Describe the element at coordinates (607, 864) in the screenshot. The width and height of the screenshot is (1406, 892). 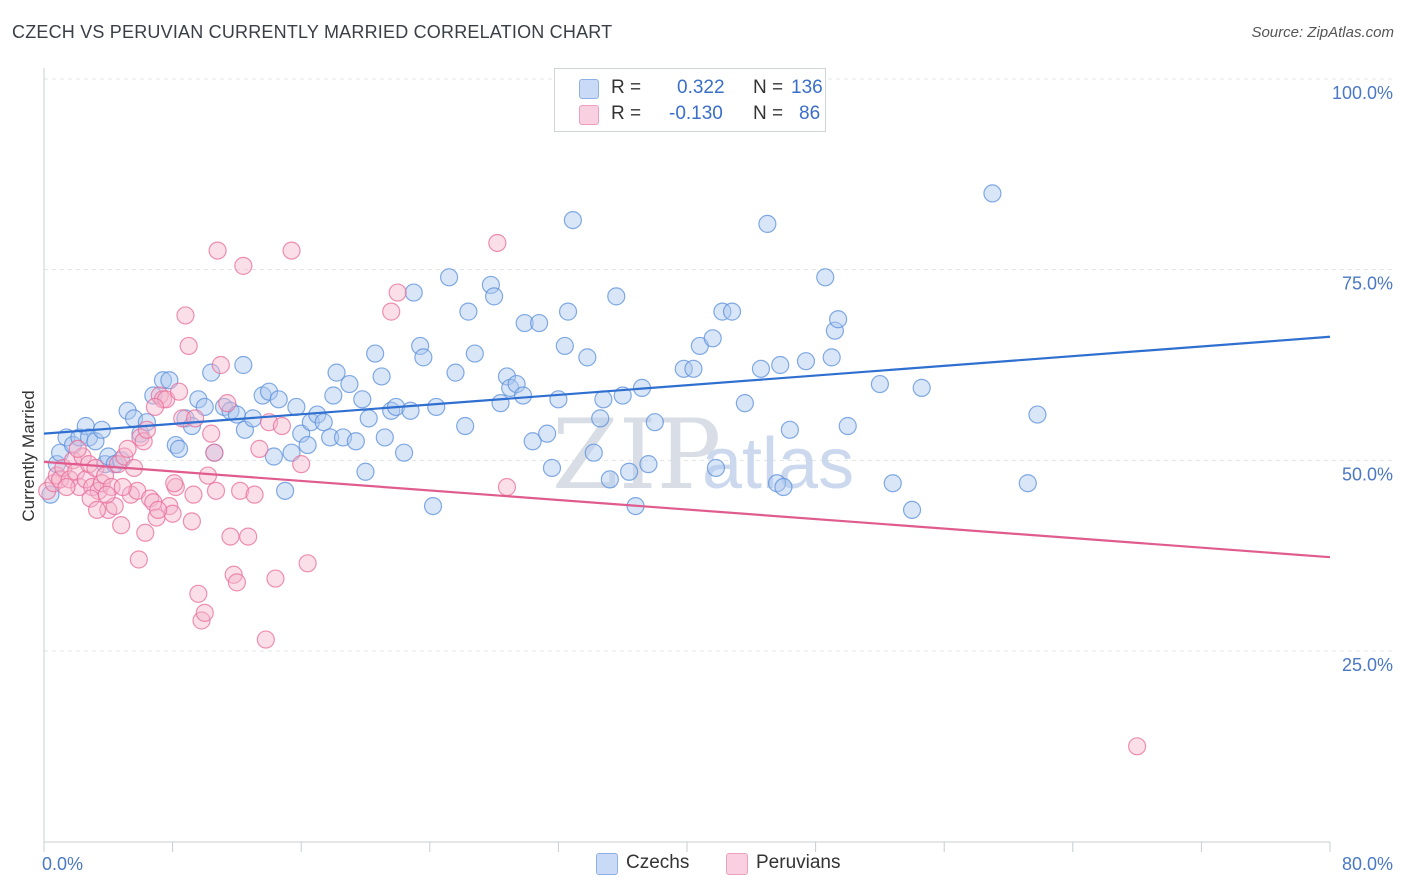
I see `bottom-legend-swatch-czechs` at that location.